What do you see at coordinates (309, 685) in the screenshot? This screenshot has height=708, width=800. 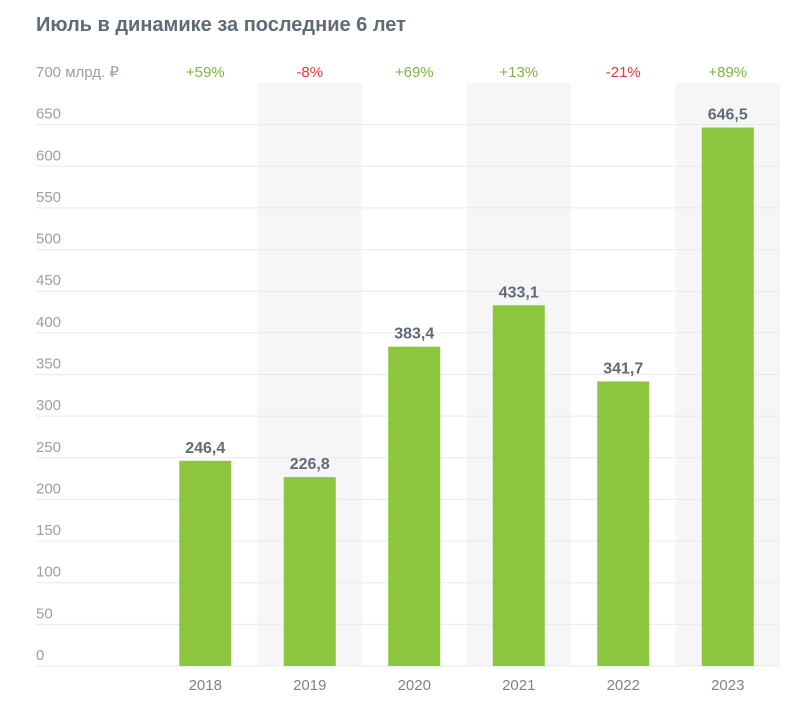 I see `x-tick-label: 2019` at bounding box center [309, 685].